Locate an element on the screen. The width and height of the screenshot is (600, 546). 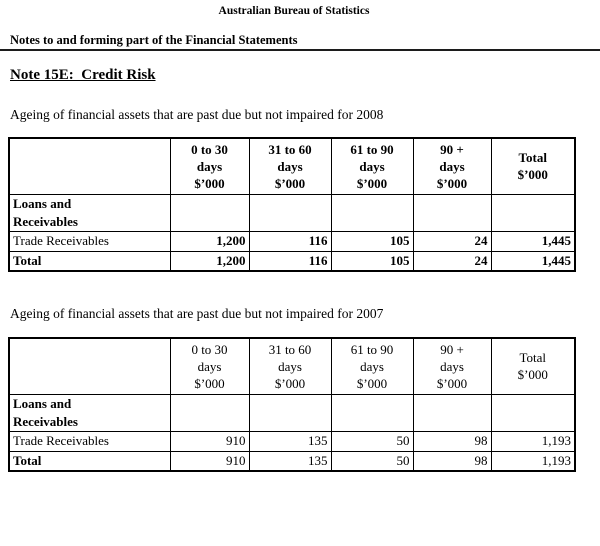
table-row-total: Total 1,200 116 105 24 1,445 is located at coordinates (292, 260).